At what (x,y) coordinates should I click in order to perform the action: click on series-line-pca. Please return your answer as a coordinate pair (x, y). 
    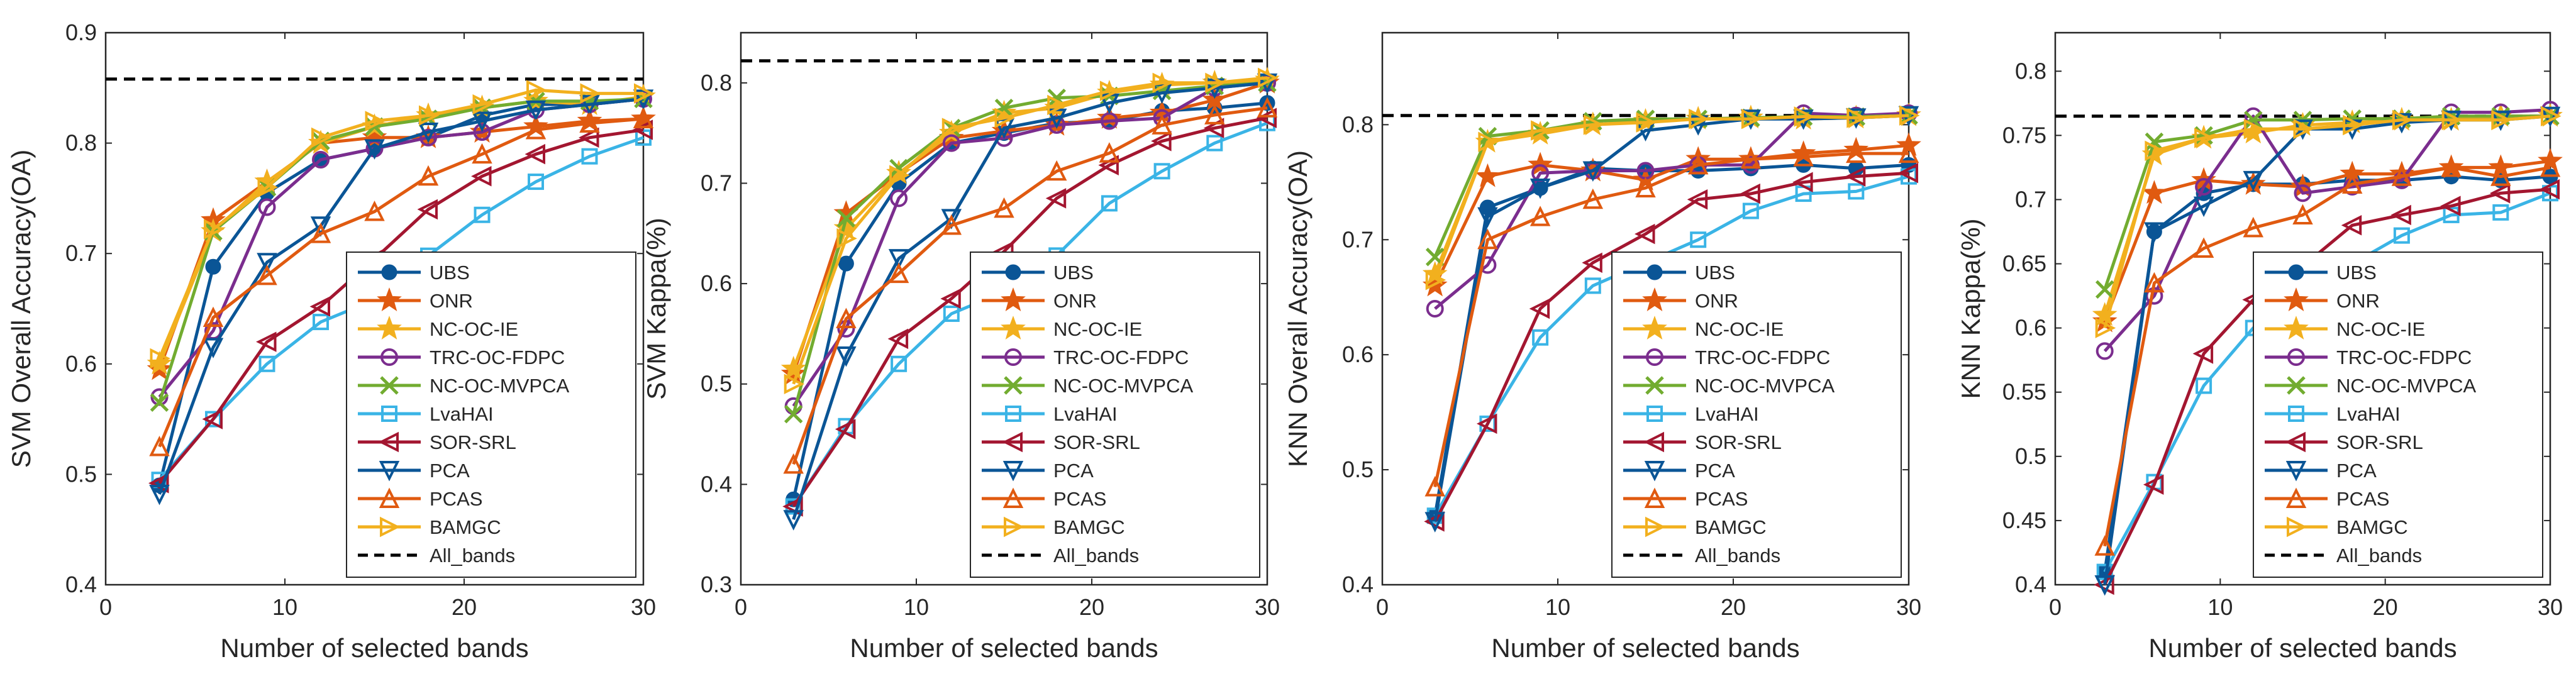
    Looking at the image, I should click on (401, 296).